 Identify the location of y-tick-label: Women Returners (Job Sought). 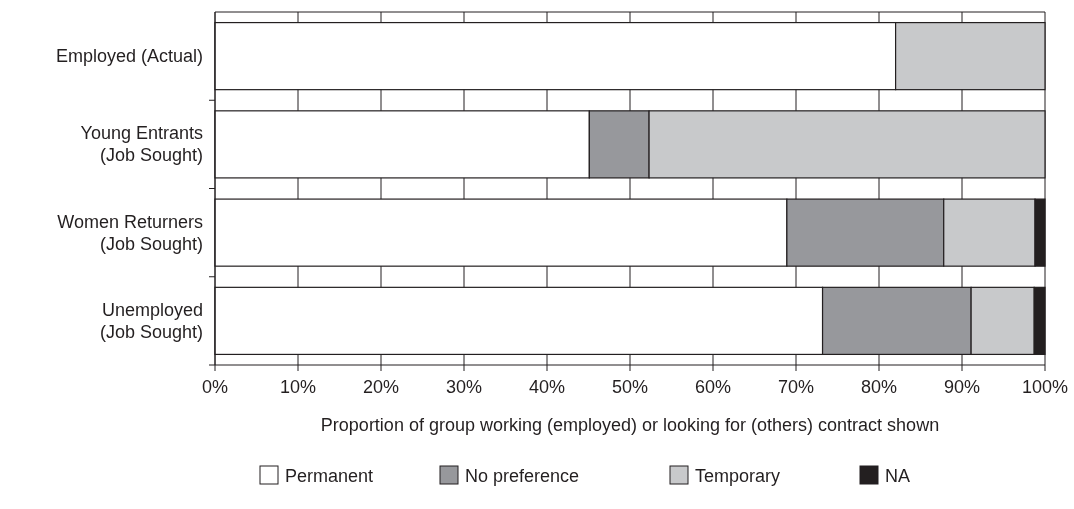
(130, 232).